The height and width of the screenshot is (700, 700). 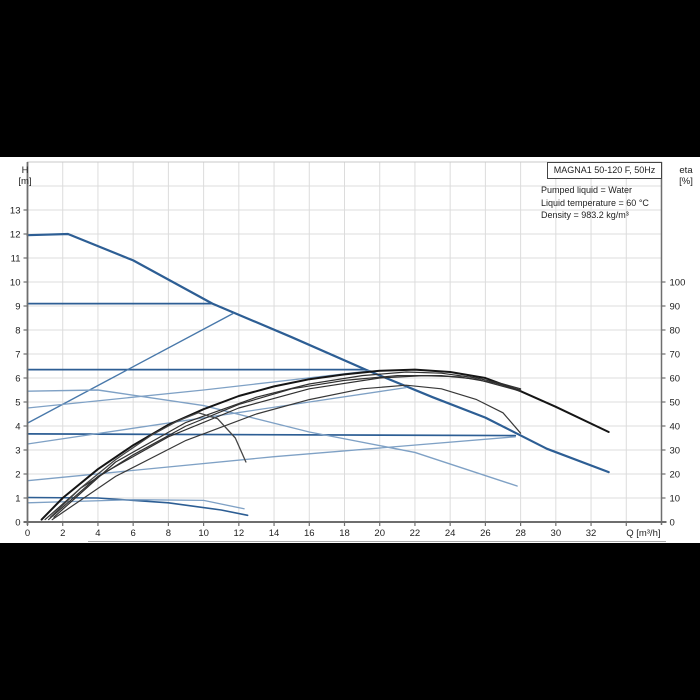 I want to click on info-line-temperature: Liquid temperature = 60 °C, so click(x=595, y=202).